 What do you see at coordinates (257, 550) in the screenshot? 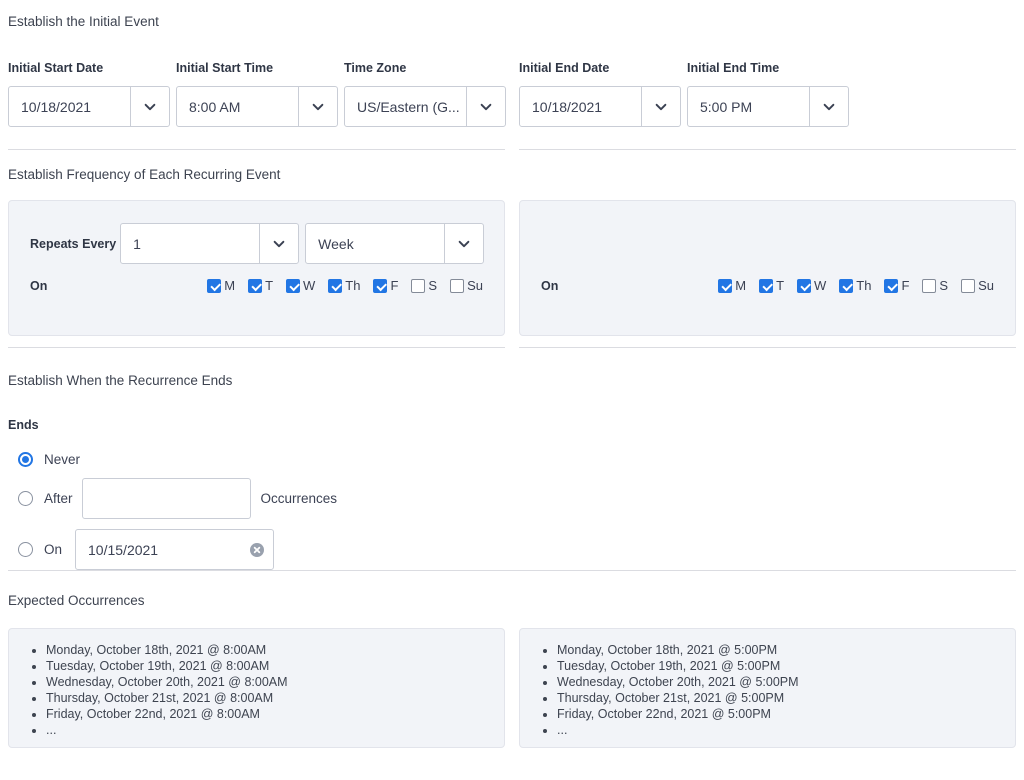
I see `clear-date-icon` at bounding box center [257, 550].